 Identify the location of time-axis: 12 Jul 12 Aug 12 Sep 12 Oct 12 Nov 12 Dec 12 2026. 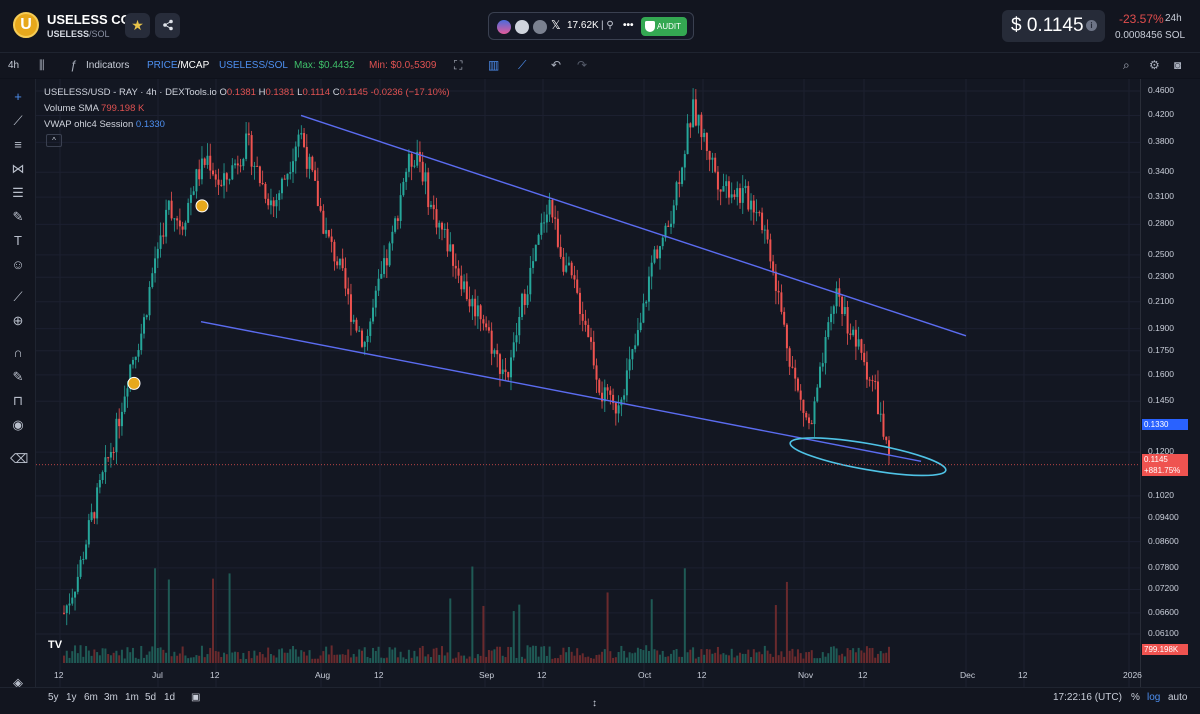
(589, 676).